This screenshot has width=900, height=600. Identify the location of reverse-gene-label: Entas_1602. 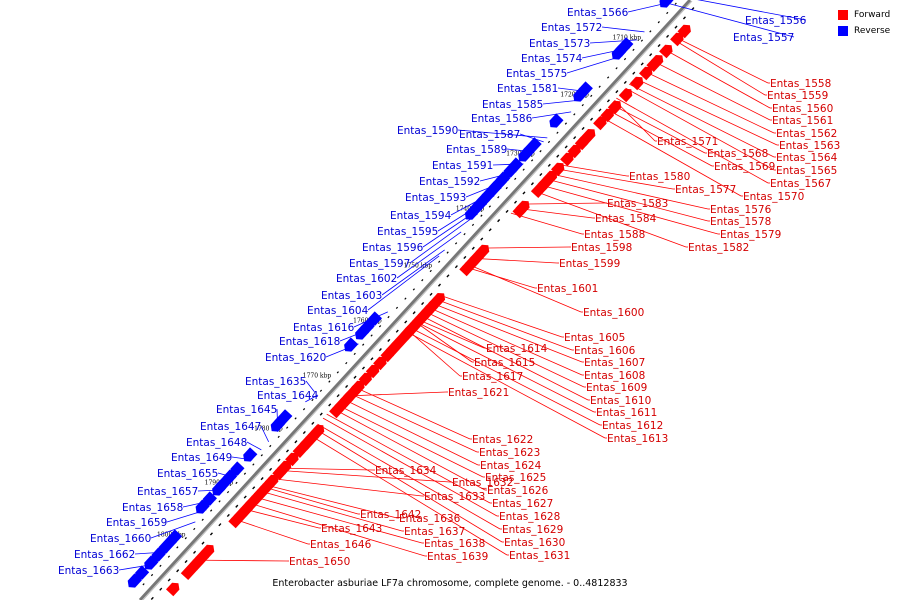
(366, 279).